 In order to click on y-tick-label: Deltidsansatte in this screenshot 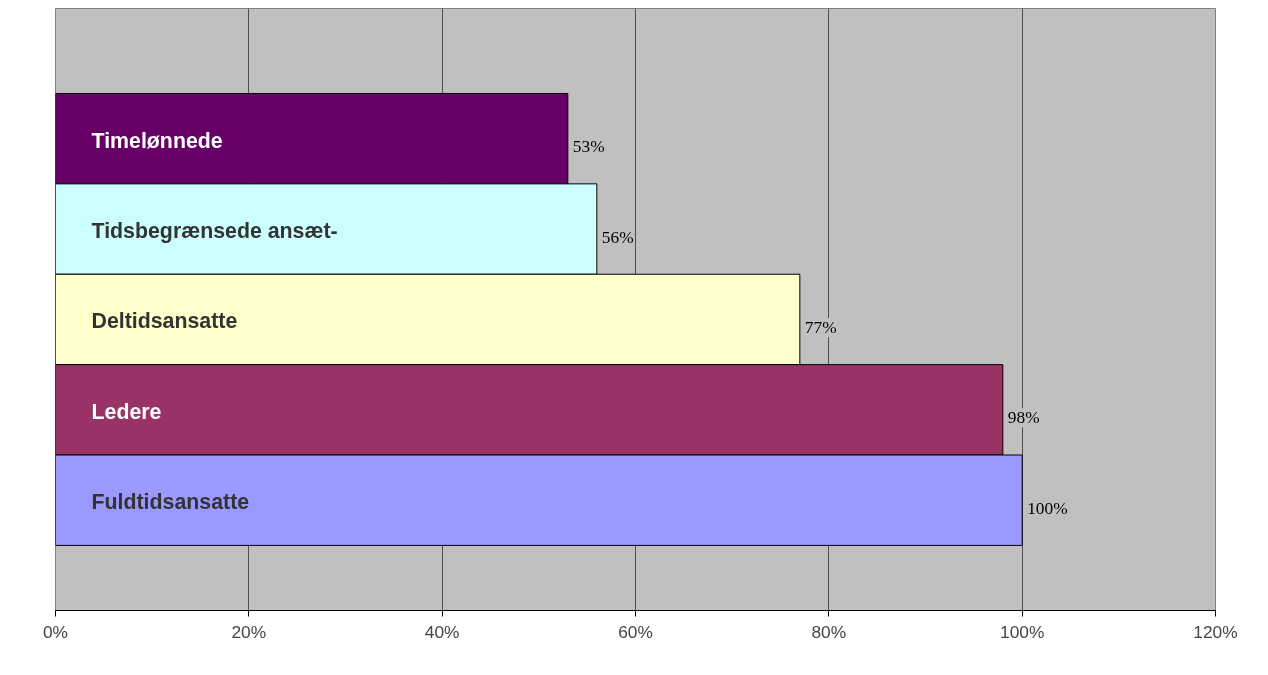, I will do `click(164, 321)`.